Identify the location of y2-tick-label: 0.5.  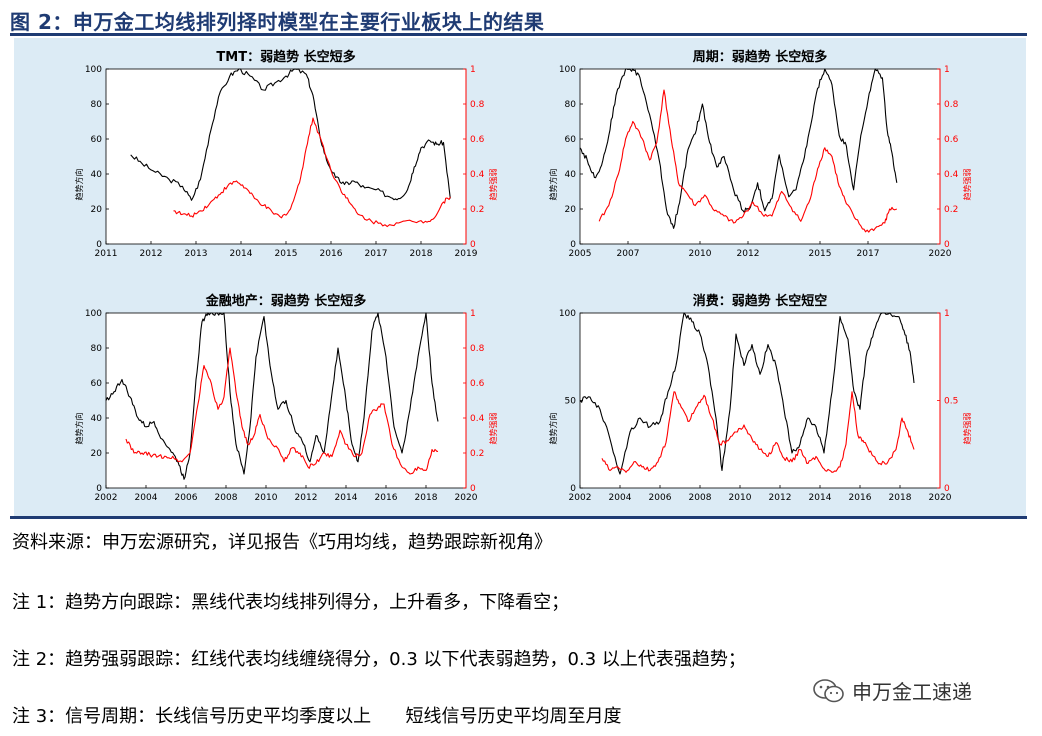
(951, 402).